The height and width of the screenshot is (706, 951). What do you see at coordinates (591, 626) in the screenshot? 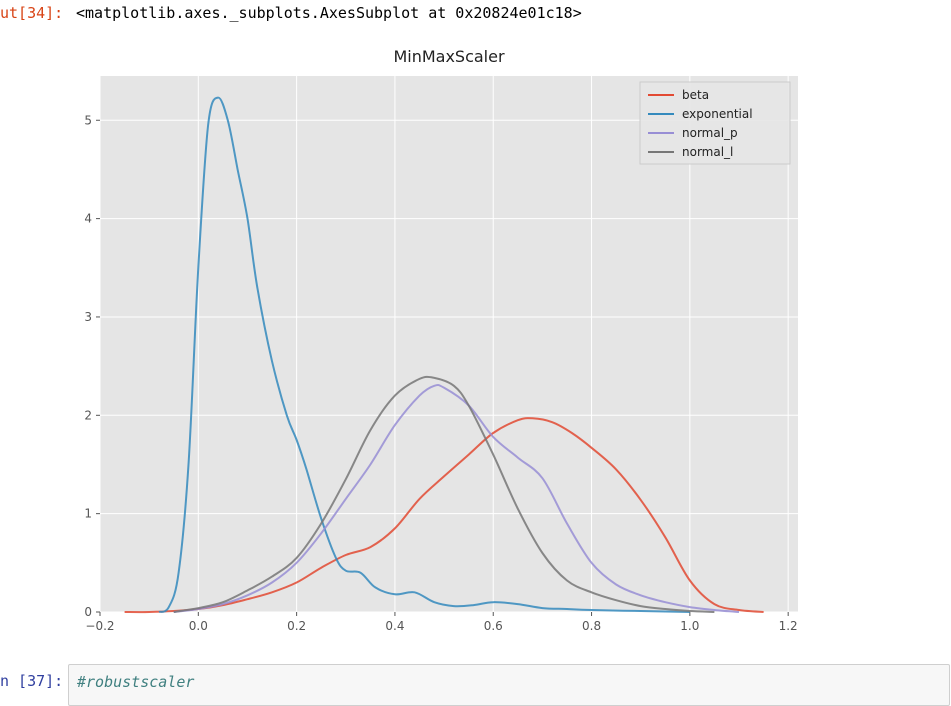
I see `x-tick-label-5: 0.8` at bounding box center [591, 626].